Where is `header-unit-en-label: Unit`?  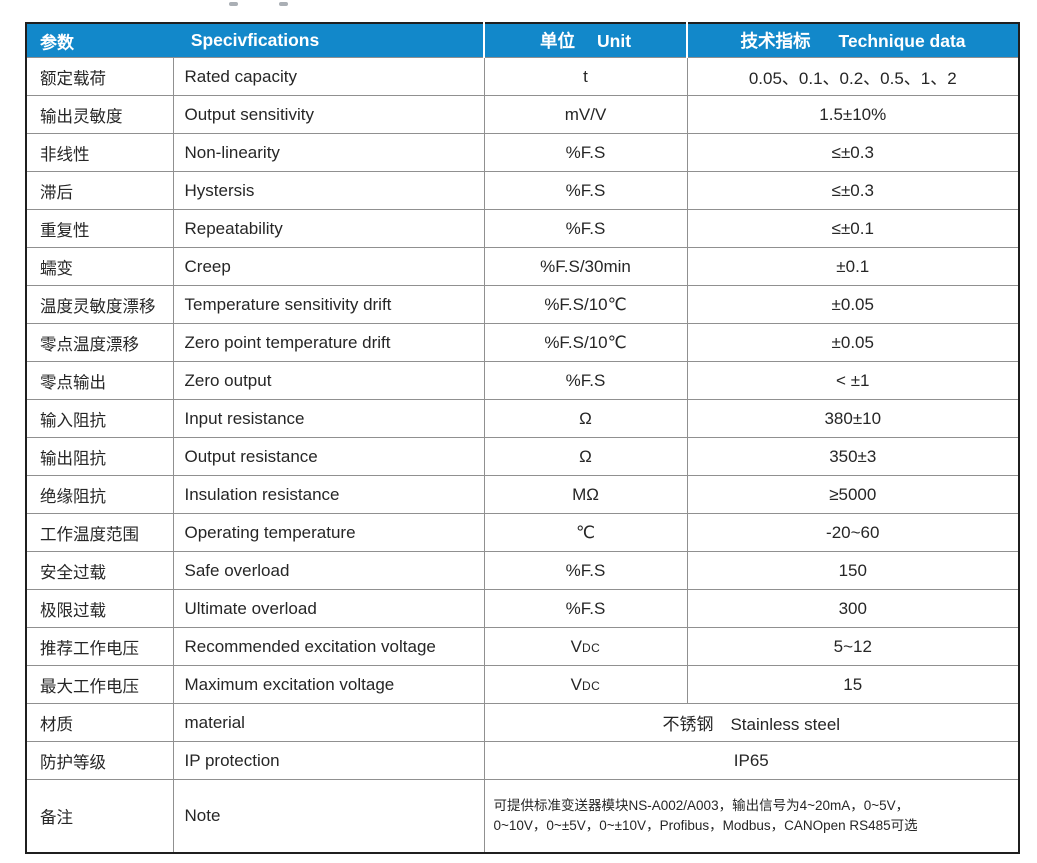 header-unit-en-label: Unit is located at coordinates (614, 41).